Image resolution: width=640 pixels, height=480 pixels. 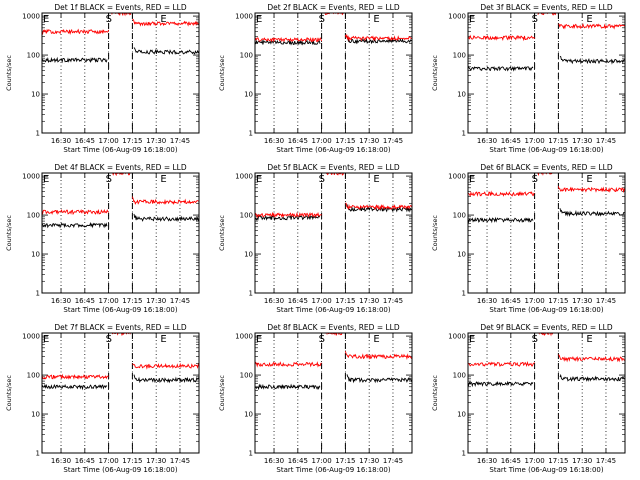 I want to click on plot-title: Det 6f BLACK = Events, RED = LLD, so click(x=546, y=167).